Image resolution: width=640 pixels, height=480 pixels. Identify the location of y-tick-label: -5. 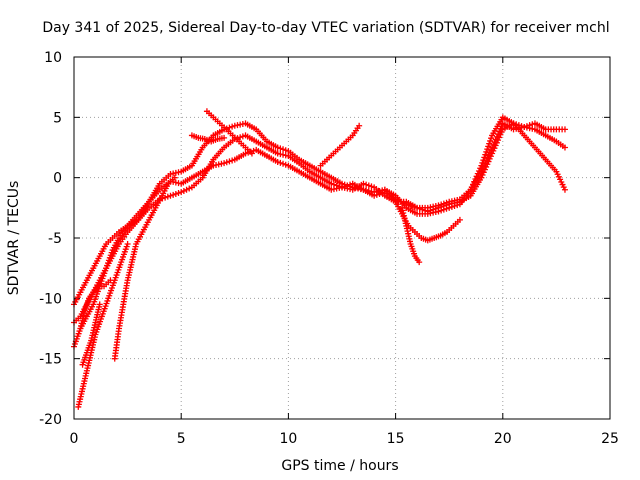
(55, 239).